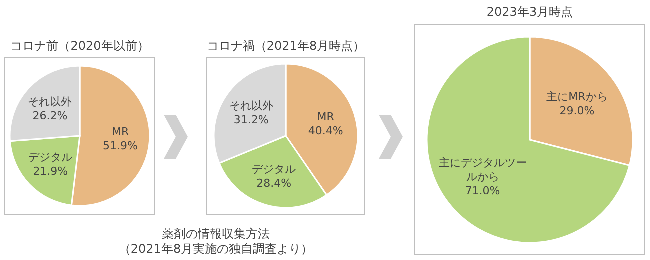 The image size is (650, 260). What do you see at coordinates (274, 183) in the screenshot?
I see `data-label: 28.4%` at bounding box center [274, 183].